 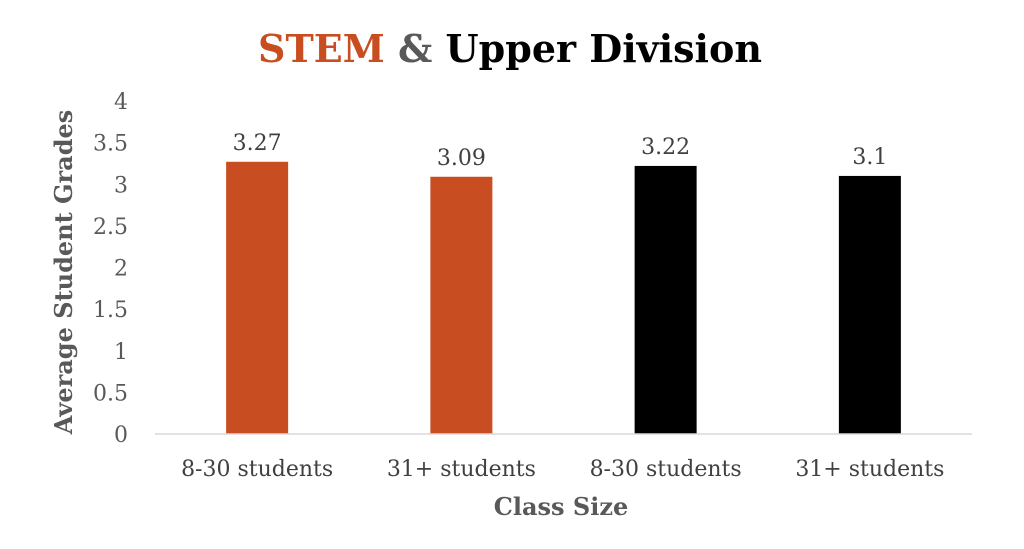 I want to click on y-tick-label: 3, so click(x=121, y=185).